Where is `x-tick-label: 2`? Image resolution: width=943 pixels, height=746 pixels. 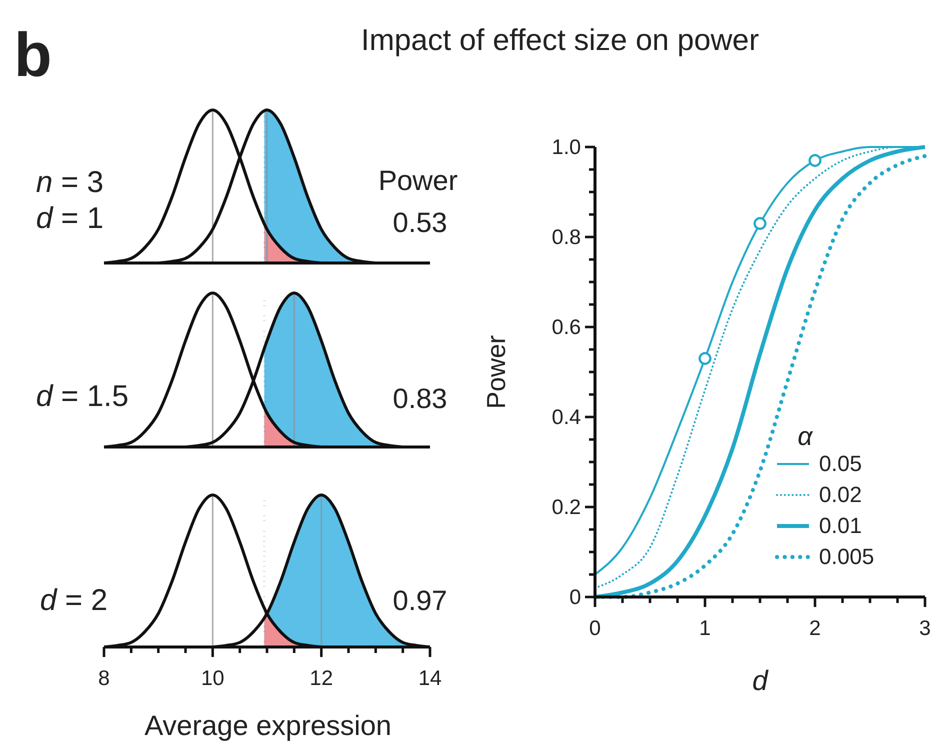 x-tick-label: 2 is located at coordinates (815, 628).